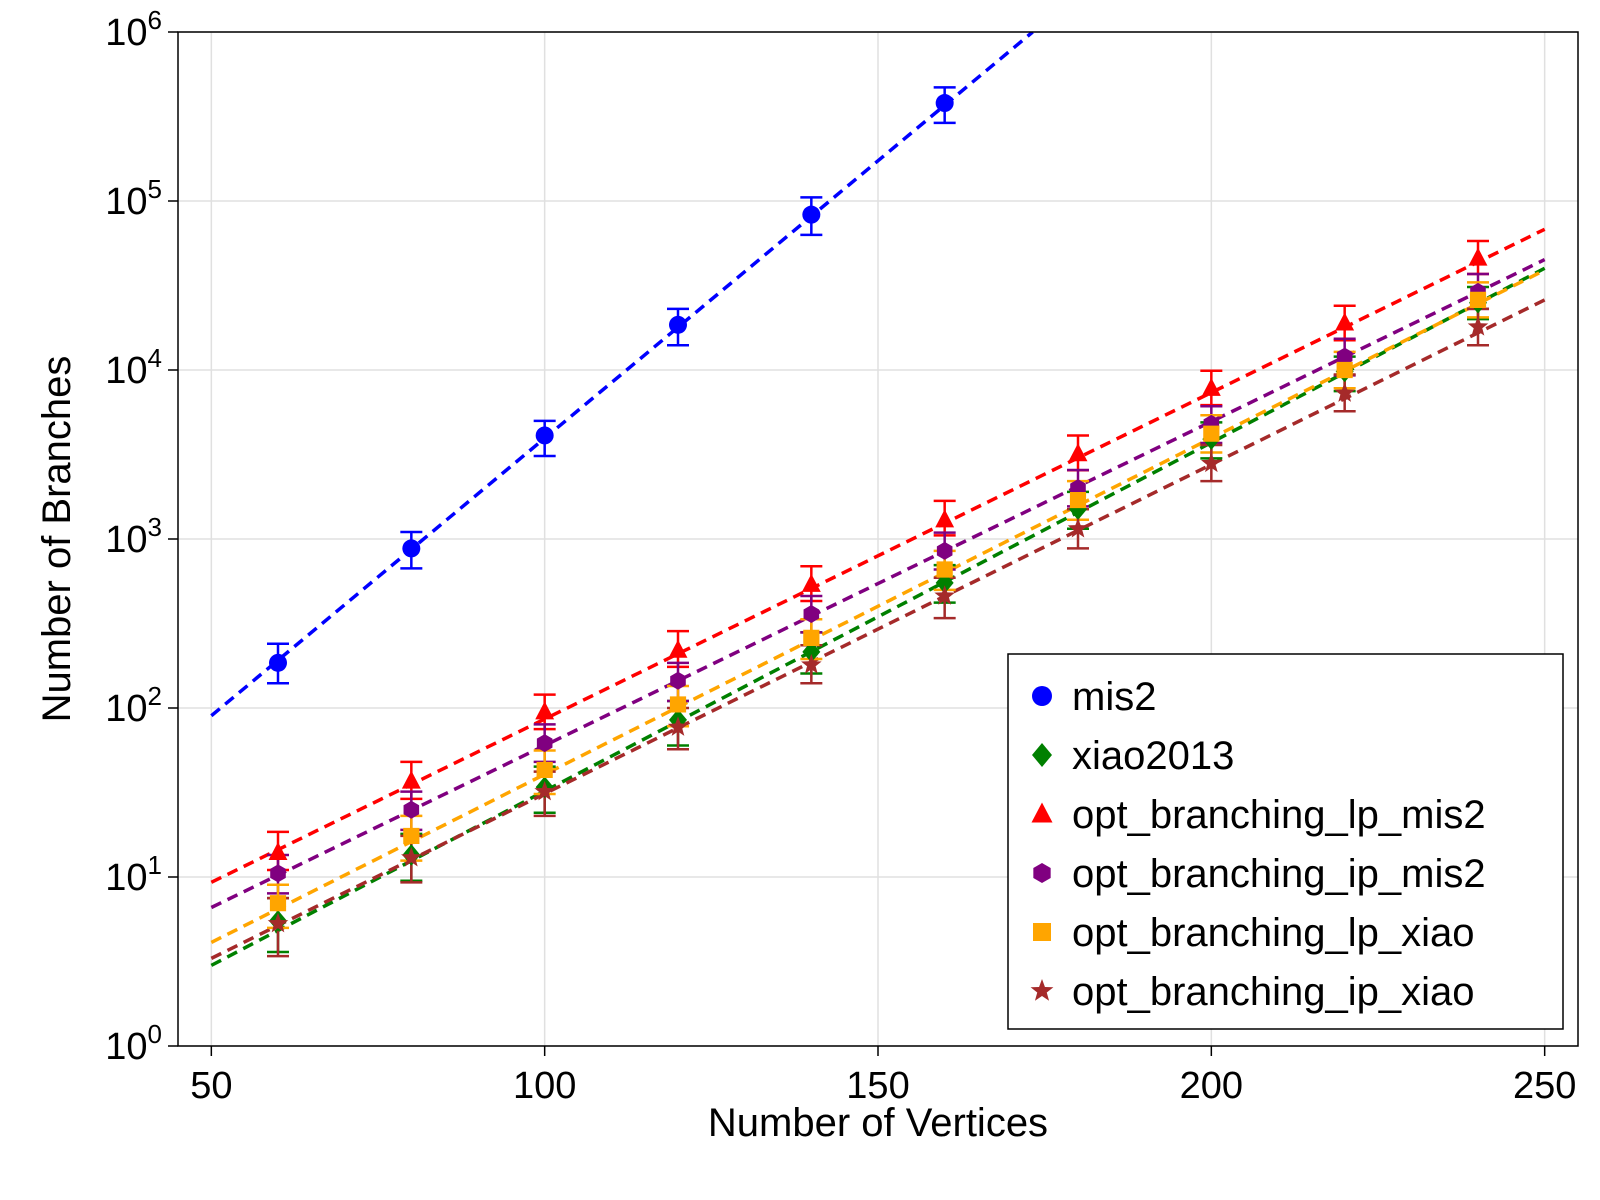 The width and height of the screenshot is (1600, 1200). I want to click on point-xiao2013, so click(811, 652).